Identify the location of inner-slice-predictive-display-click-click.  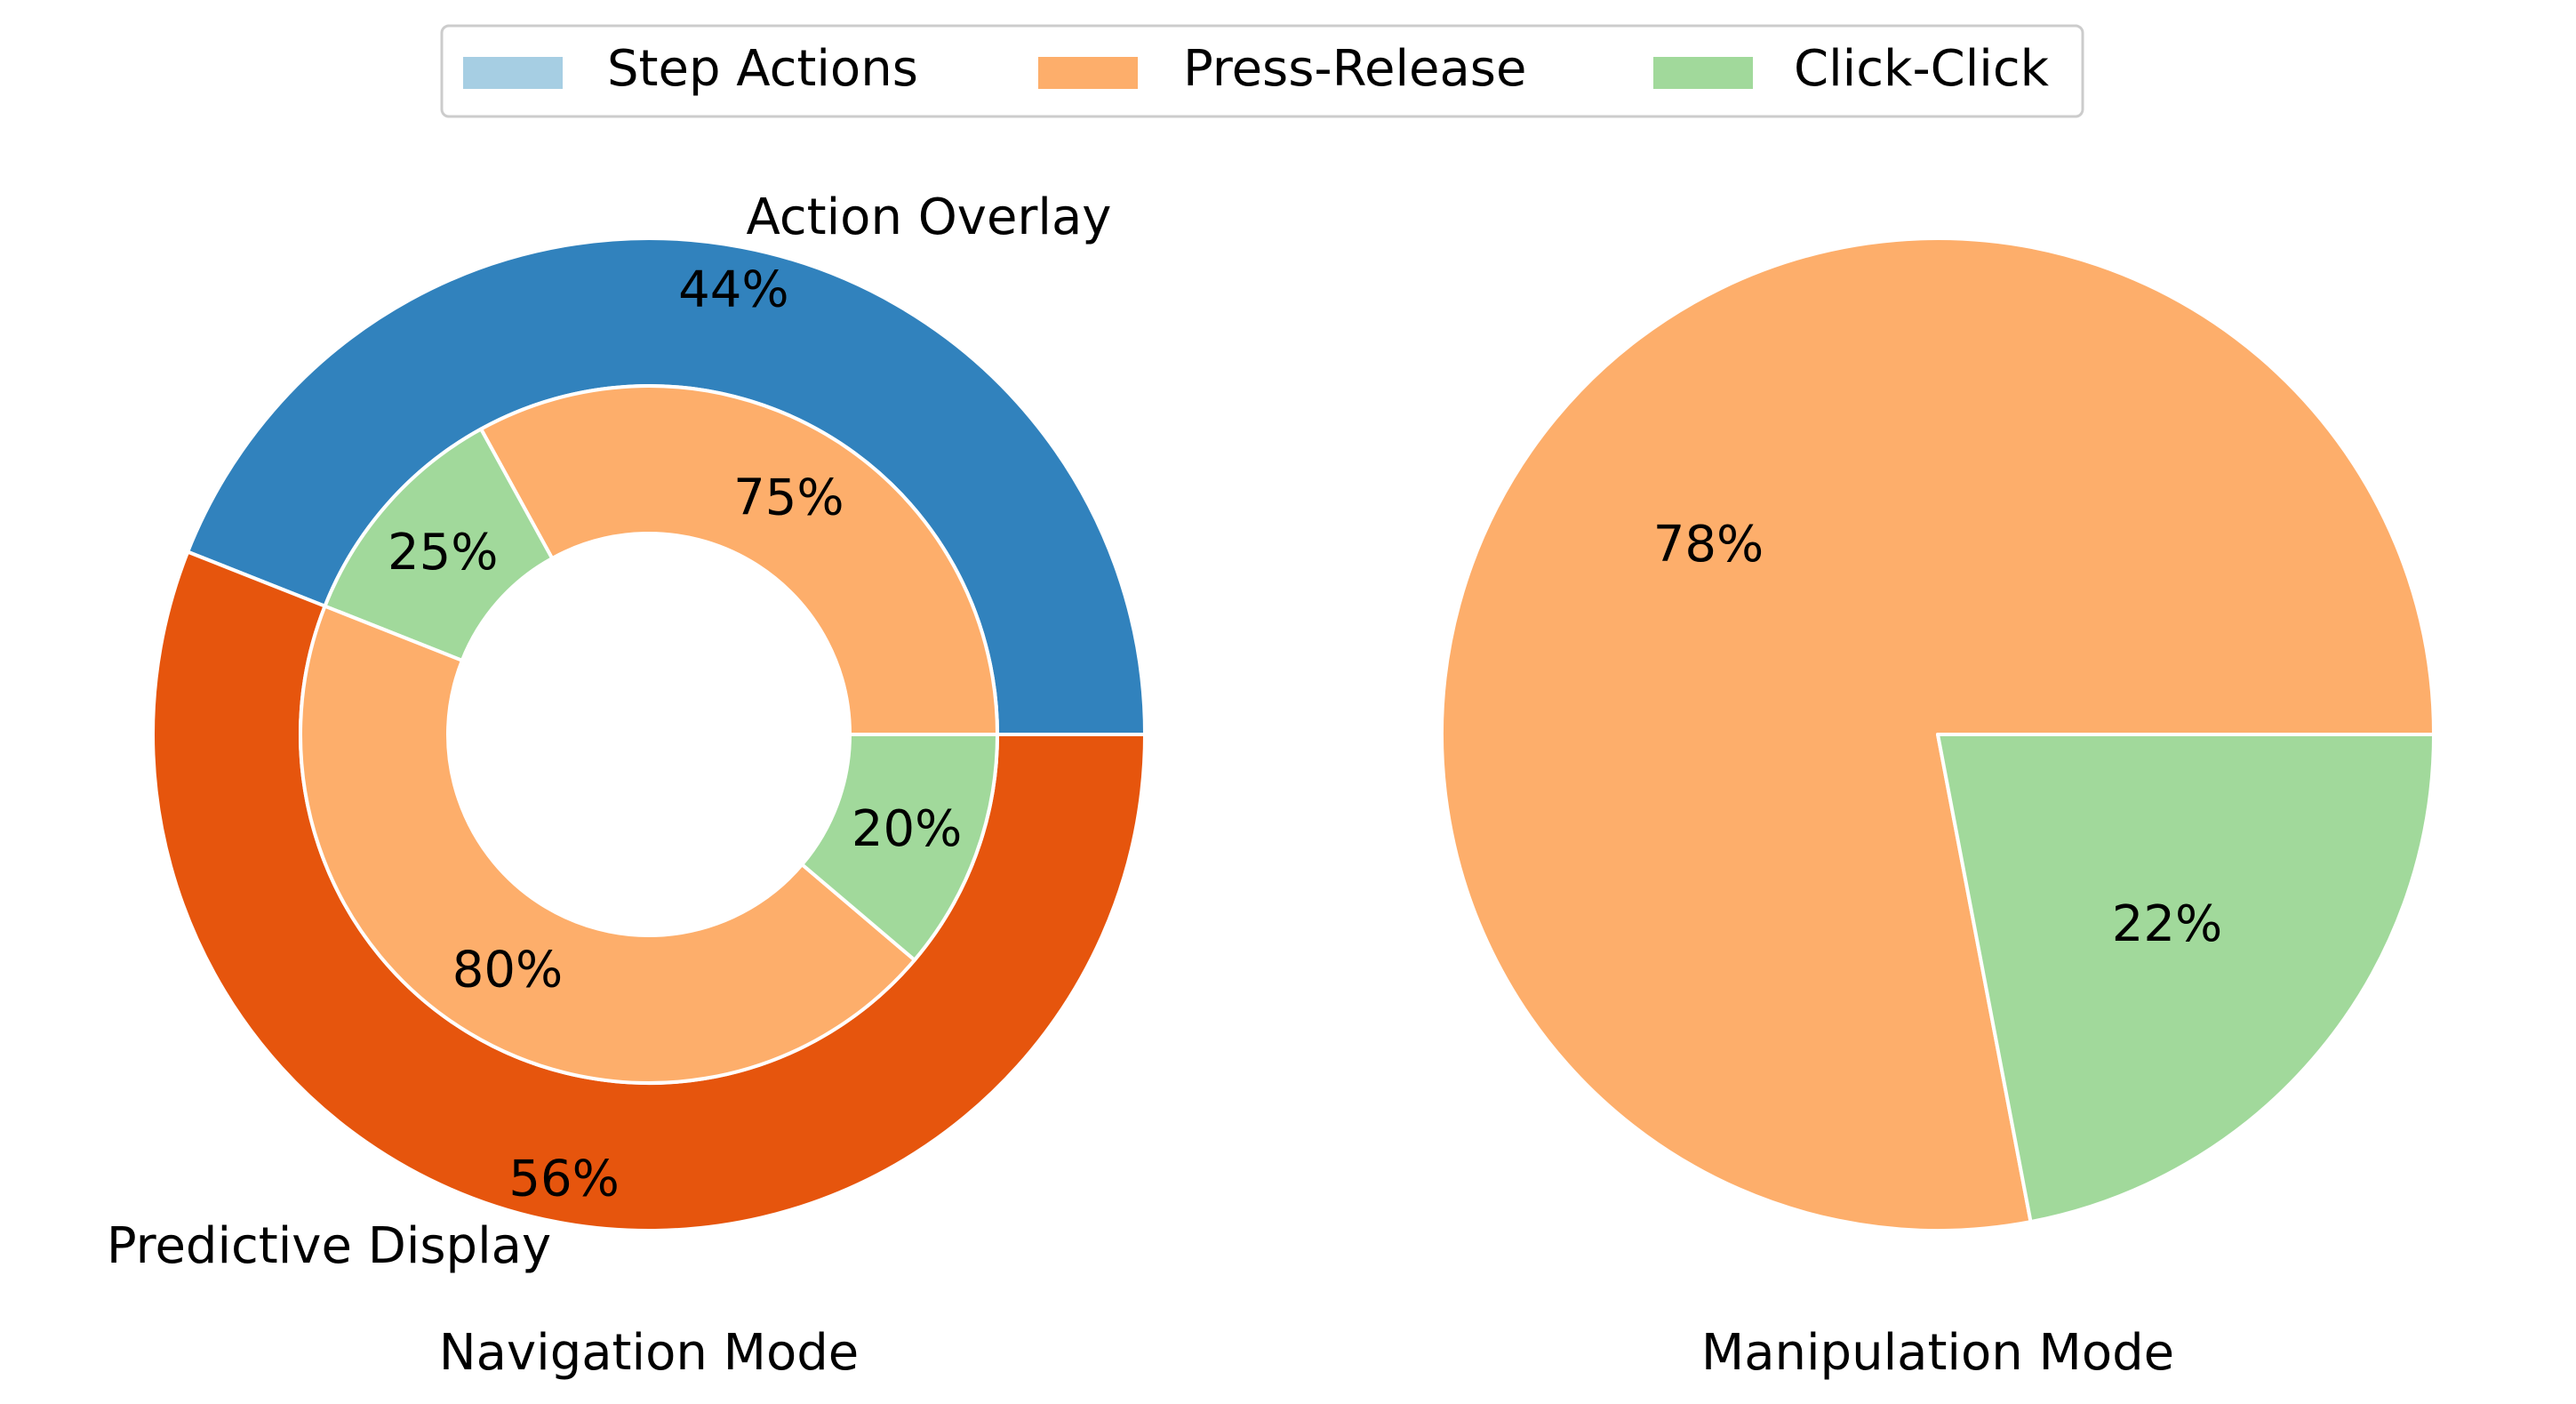
(899, 848).